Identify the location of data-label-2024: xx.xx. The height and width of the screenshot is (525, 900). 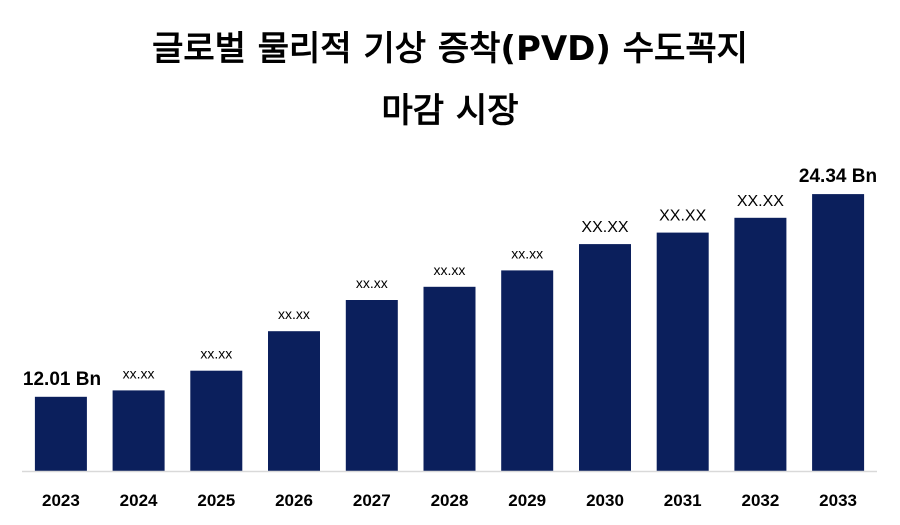
(139, 373).